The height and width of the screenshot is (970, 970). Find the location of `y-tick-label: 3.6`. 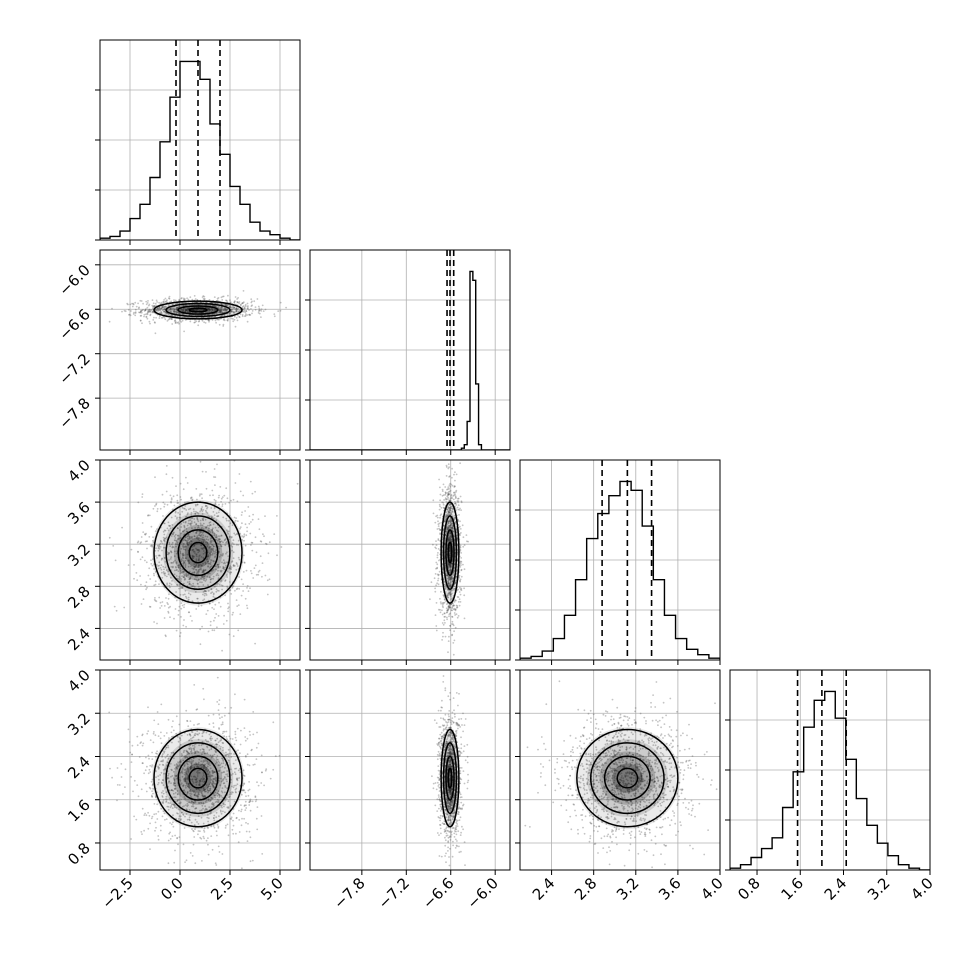

y-tick-label: 3.6 is located at coordinates (79, 513).